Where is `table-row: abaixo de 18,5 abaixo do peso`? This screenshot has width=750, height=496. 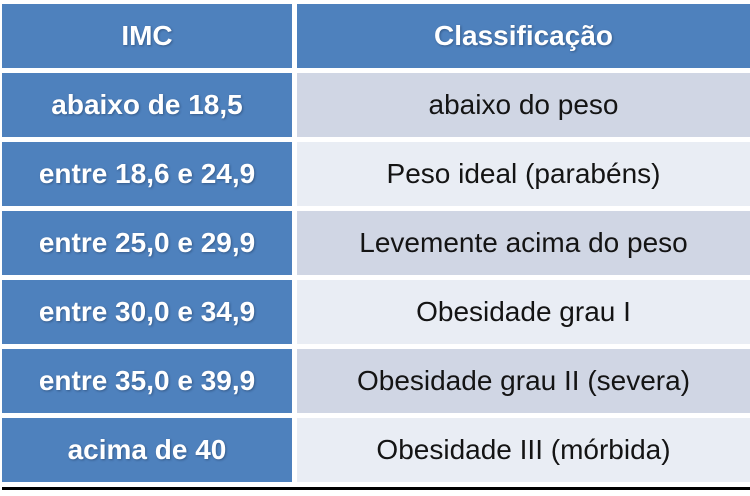 table-row: abaixo de 18,5 abaixo do peso is located at coordinates (376, 105).